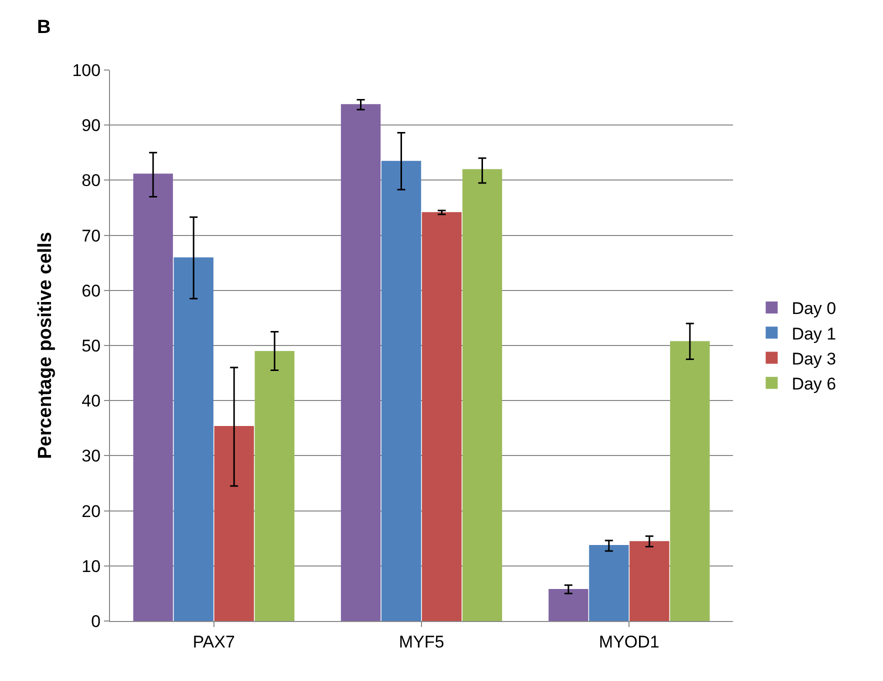  Describe the element at coordinates (629, 642) in the screenshot. I see `x-tick-label: MYOD1` at that location.